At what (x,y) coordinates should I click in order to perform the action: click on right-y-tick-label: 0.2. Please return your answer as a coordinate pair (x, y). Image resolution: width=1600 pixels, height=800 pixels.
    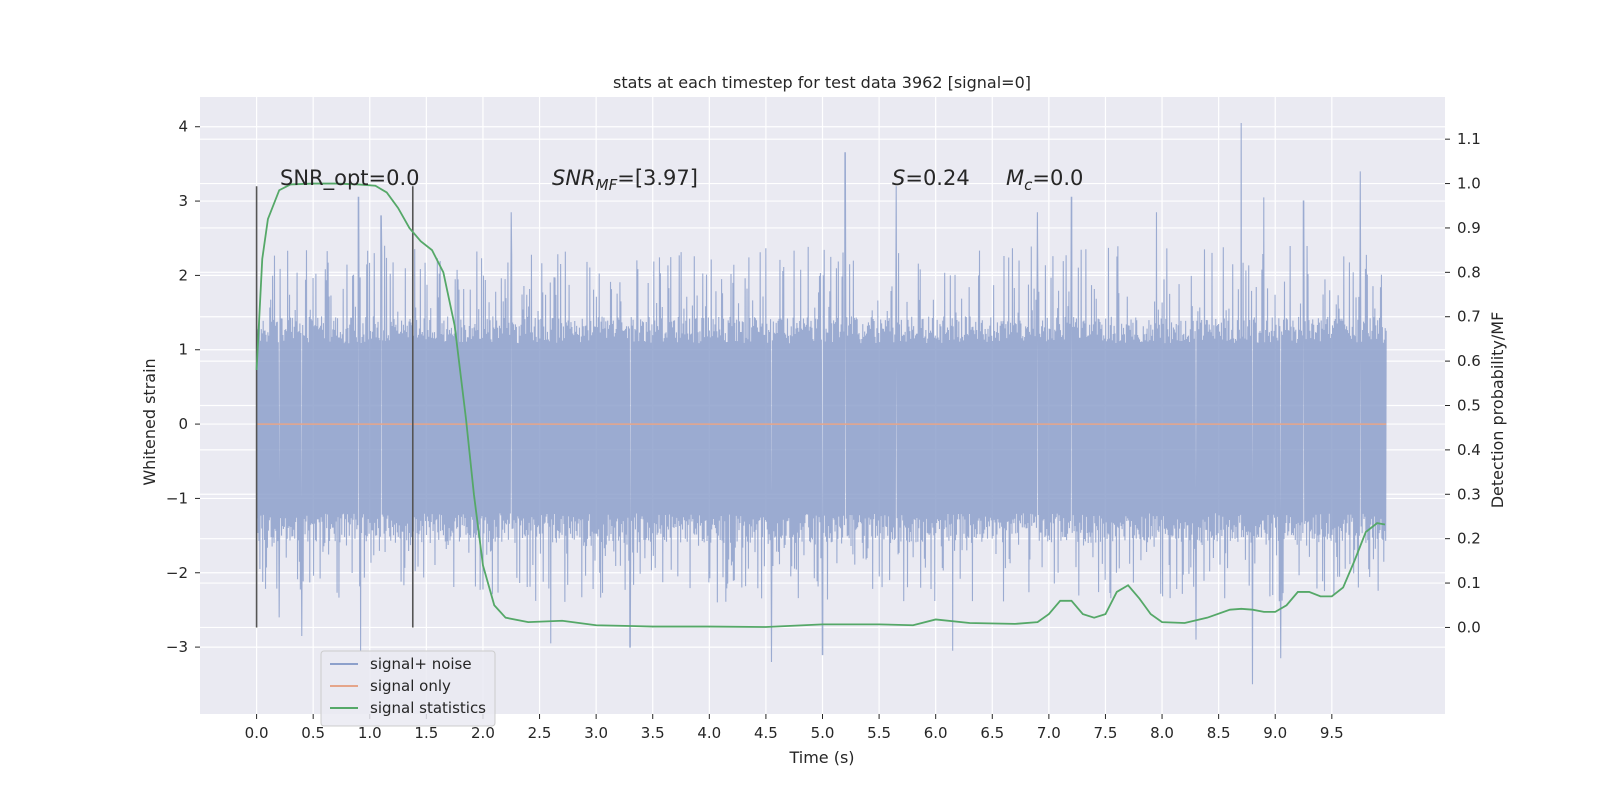
    Looking at the image, I should click on (1469, 539).